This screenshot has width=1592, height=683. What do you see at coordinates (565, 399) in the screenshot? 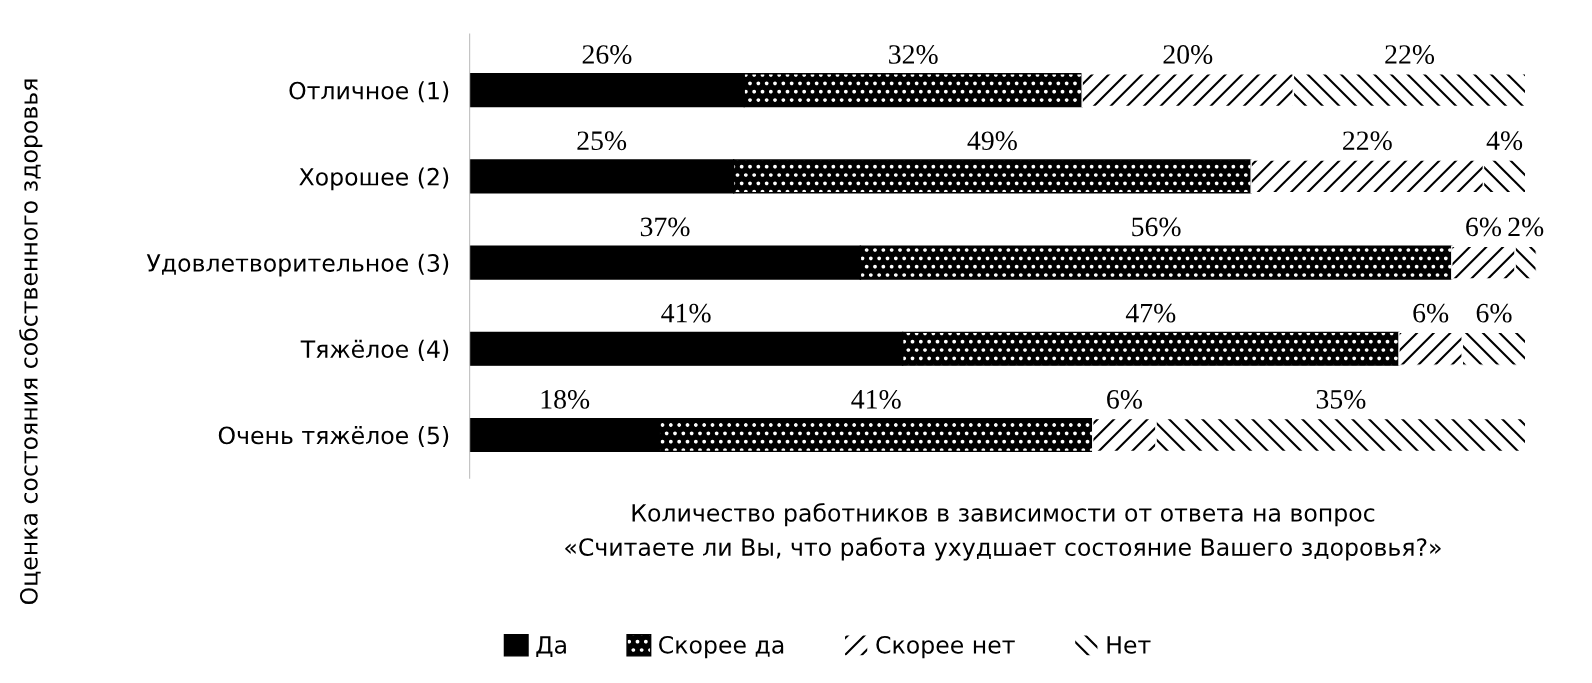
I see `data-label: 18%` at bounding box center [565, 399].